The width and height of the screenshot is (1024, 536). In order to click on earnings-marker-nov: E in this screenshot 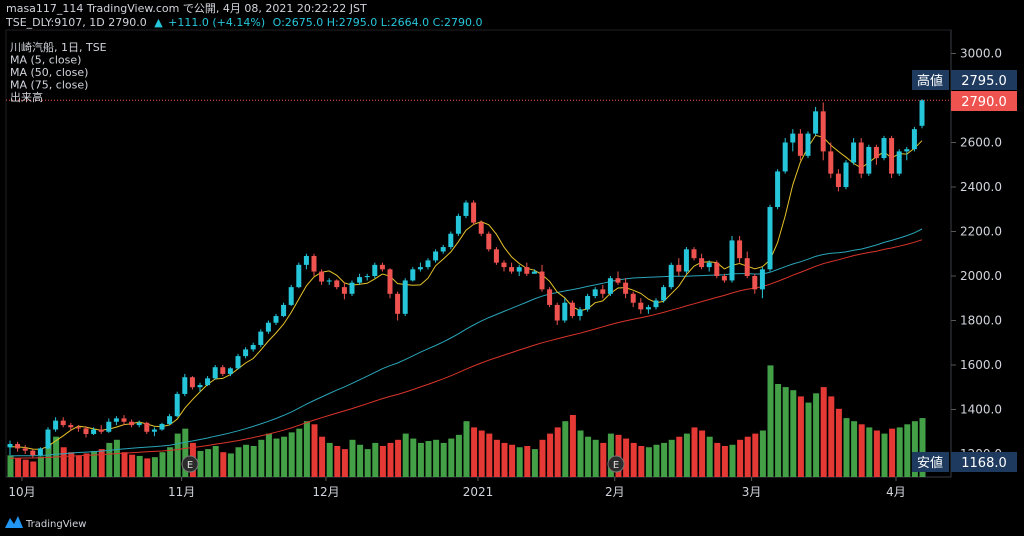, I will do `click(190, 464)`.